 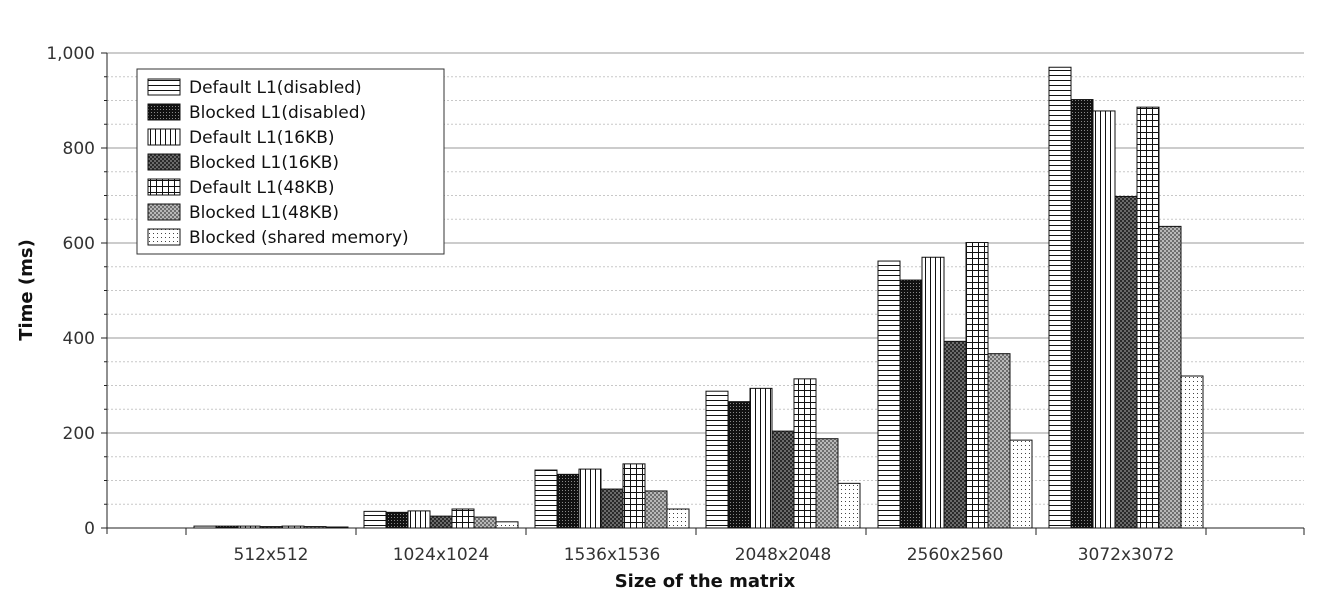 I want to click on y-tick-label: 600, so click(x=79, y=244).